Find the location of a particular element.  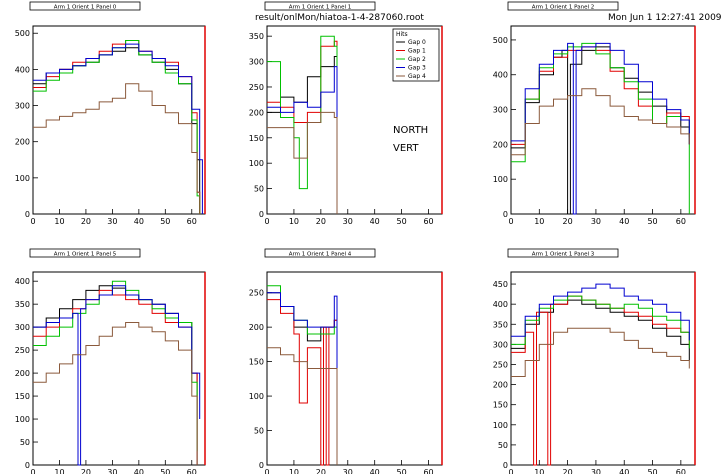

panel-title: Arm 1 Orient 1 Panel 1 is located at coordinates (320, 8).